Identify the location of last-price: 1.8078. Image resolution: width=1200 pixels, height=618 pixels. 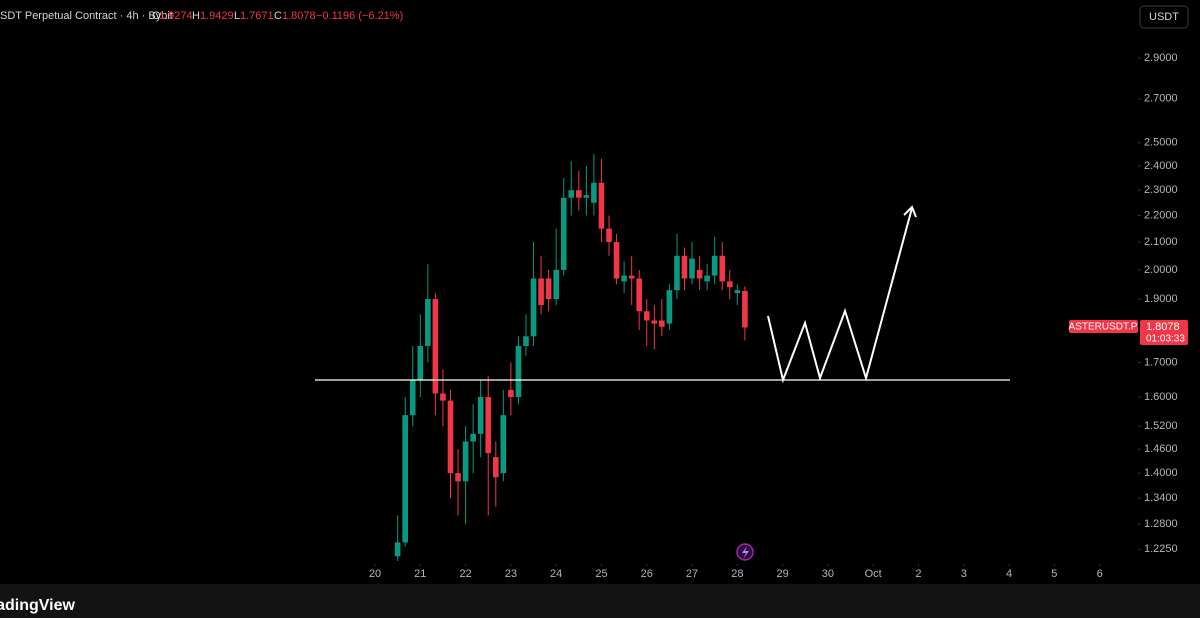
(1163, 327).